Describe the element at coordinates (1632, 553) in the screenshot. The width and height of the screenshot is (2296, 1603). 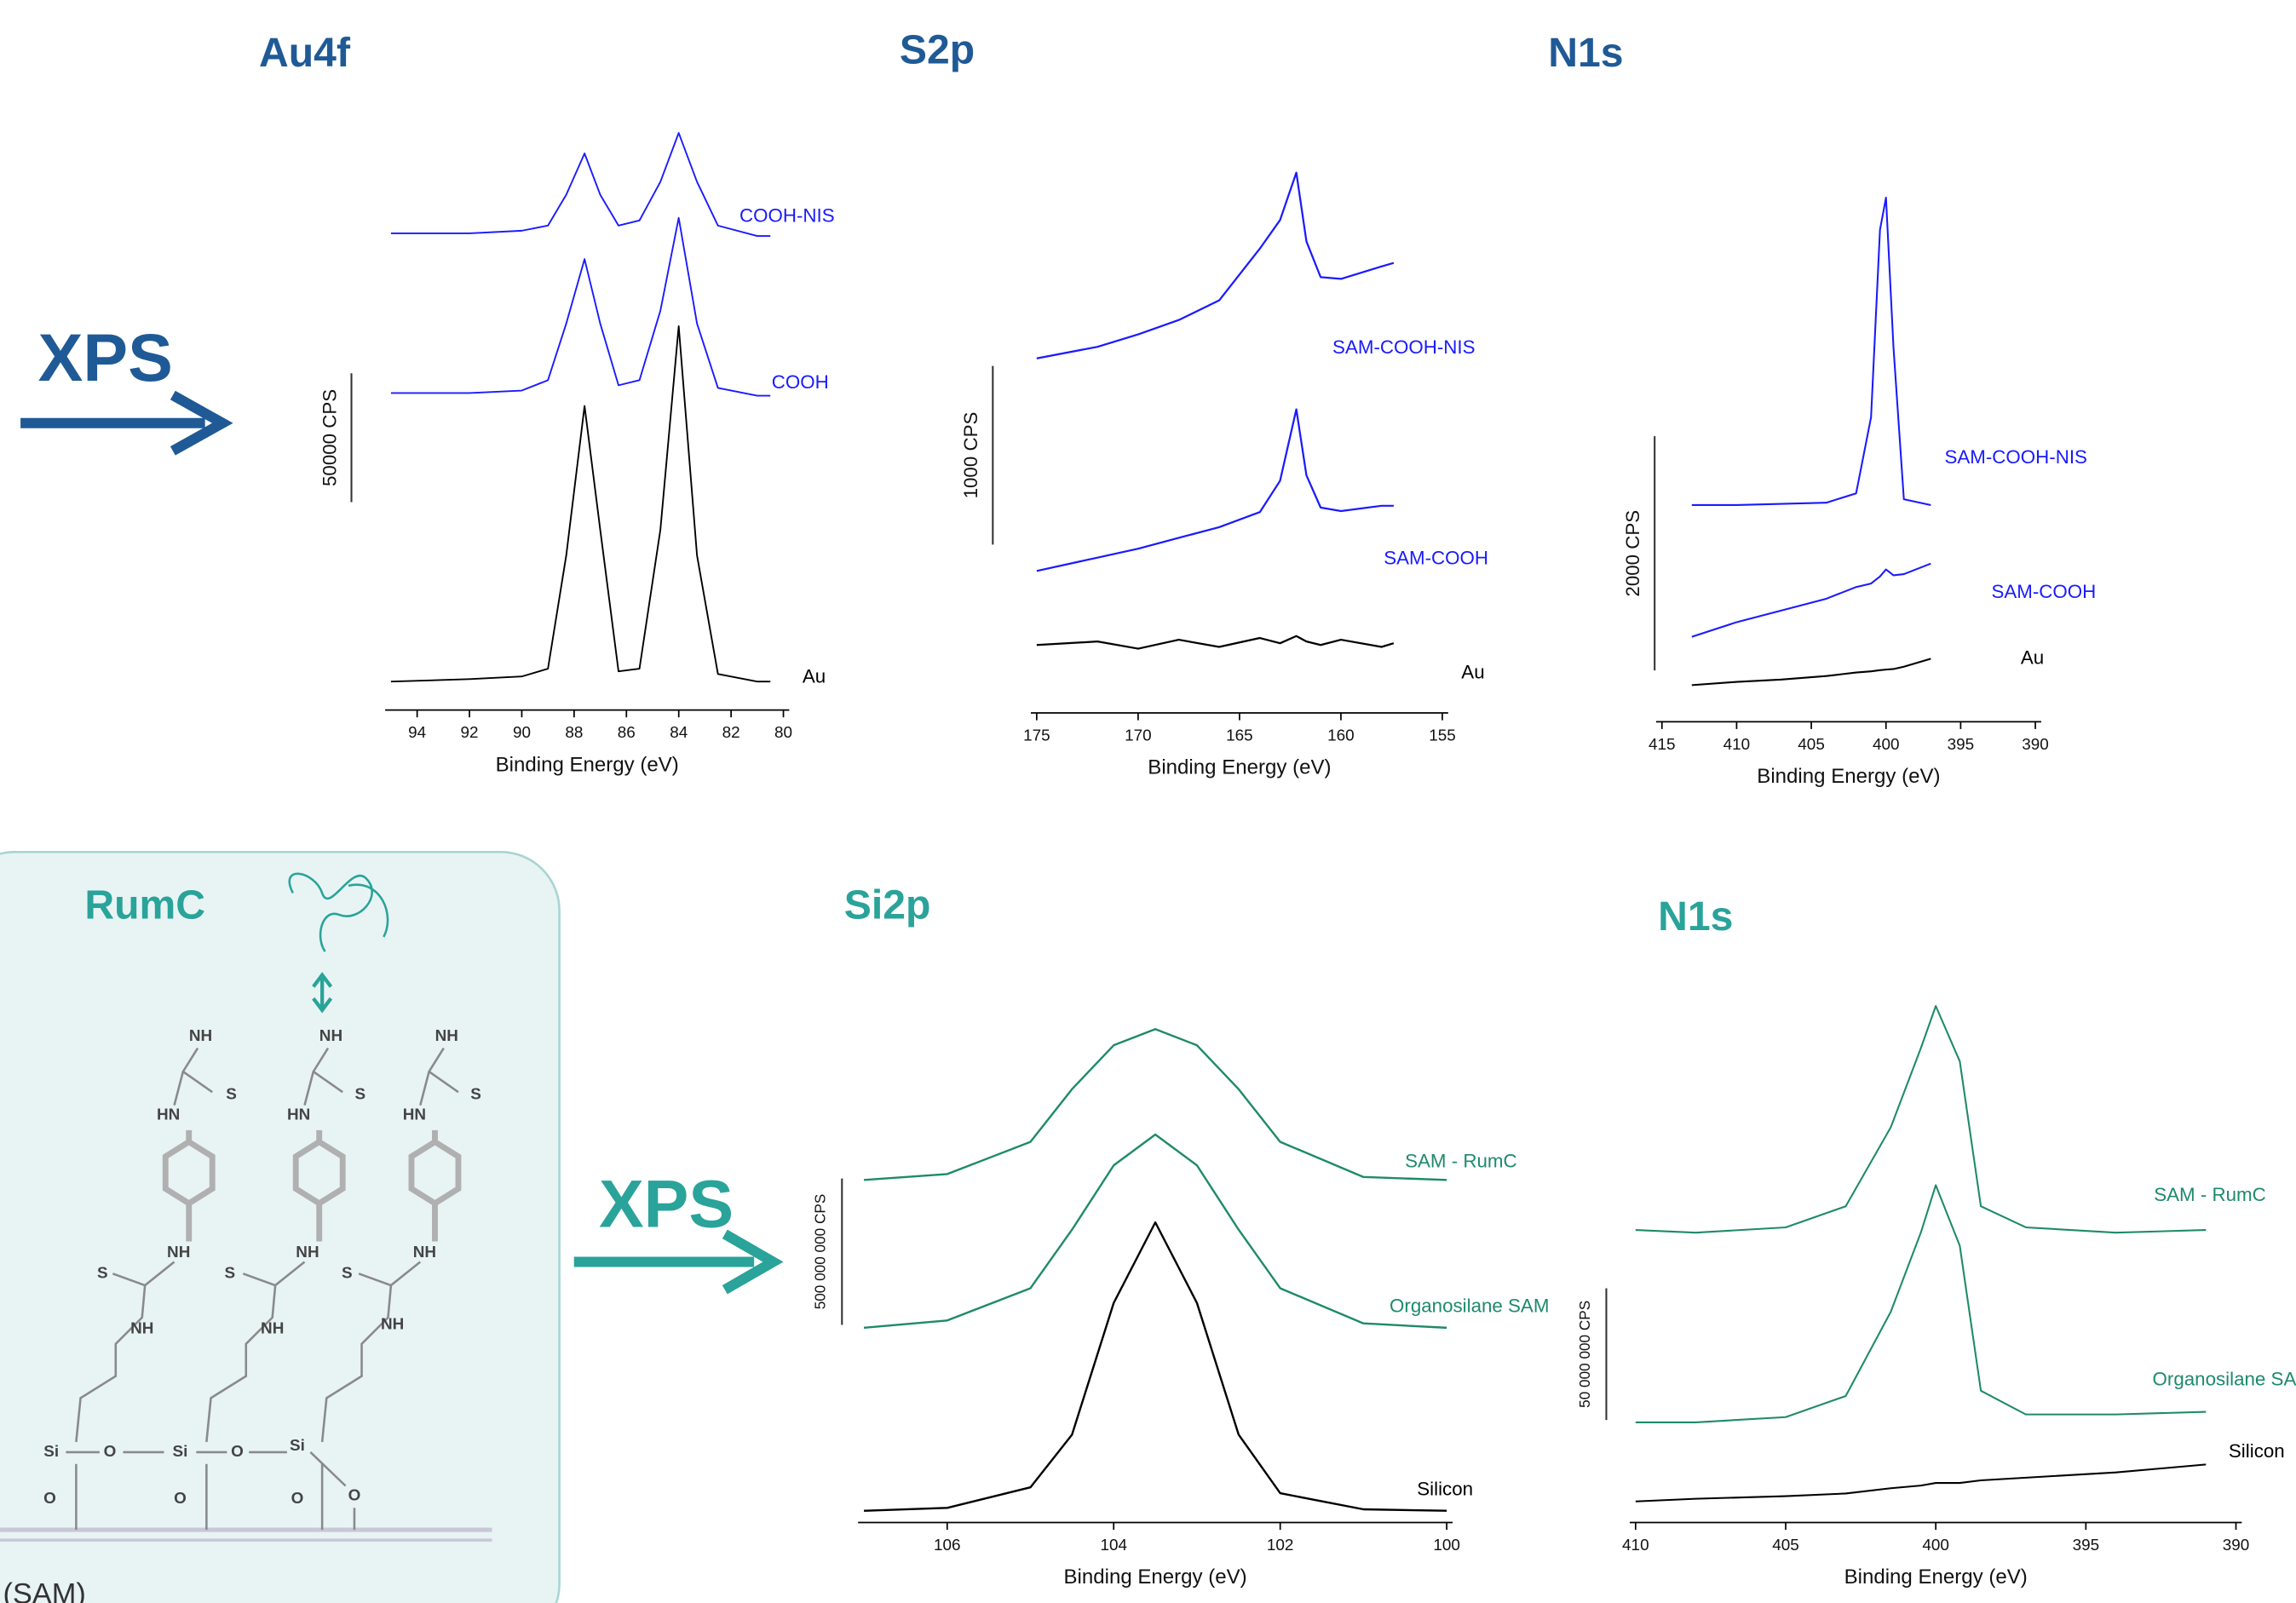
I see `scale-bar-label: 2000 CPS` at that location.